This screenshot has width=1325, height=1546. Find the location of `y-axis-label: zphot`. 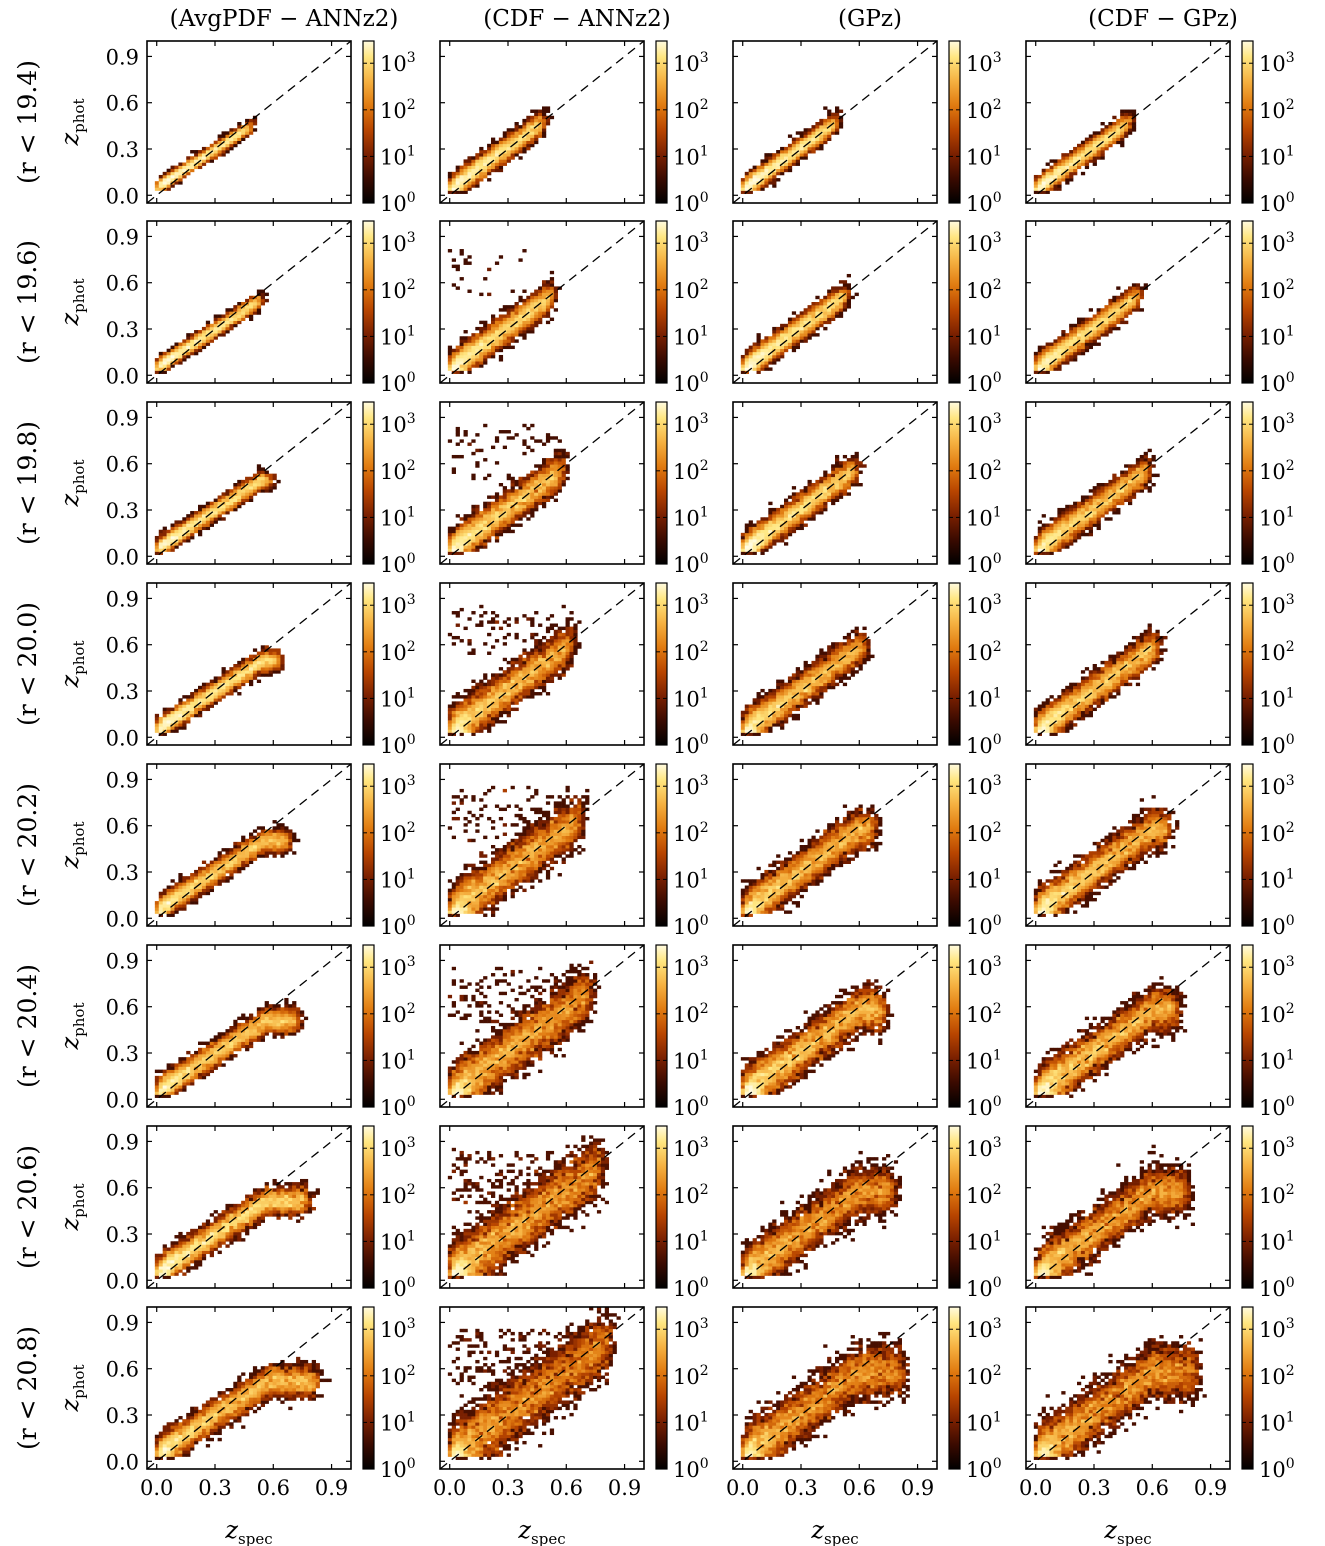

y-axis-label: zphot is located at coordinates (72, 484).